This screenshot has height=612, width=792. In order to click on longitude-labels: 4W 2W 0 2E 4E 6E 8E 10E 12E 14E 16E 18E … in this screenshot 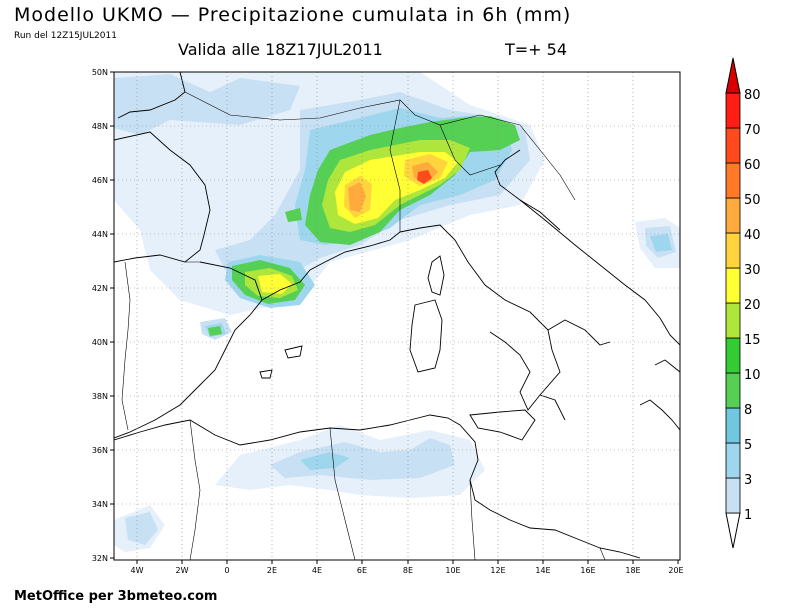, I will do `click(407, 570)`.